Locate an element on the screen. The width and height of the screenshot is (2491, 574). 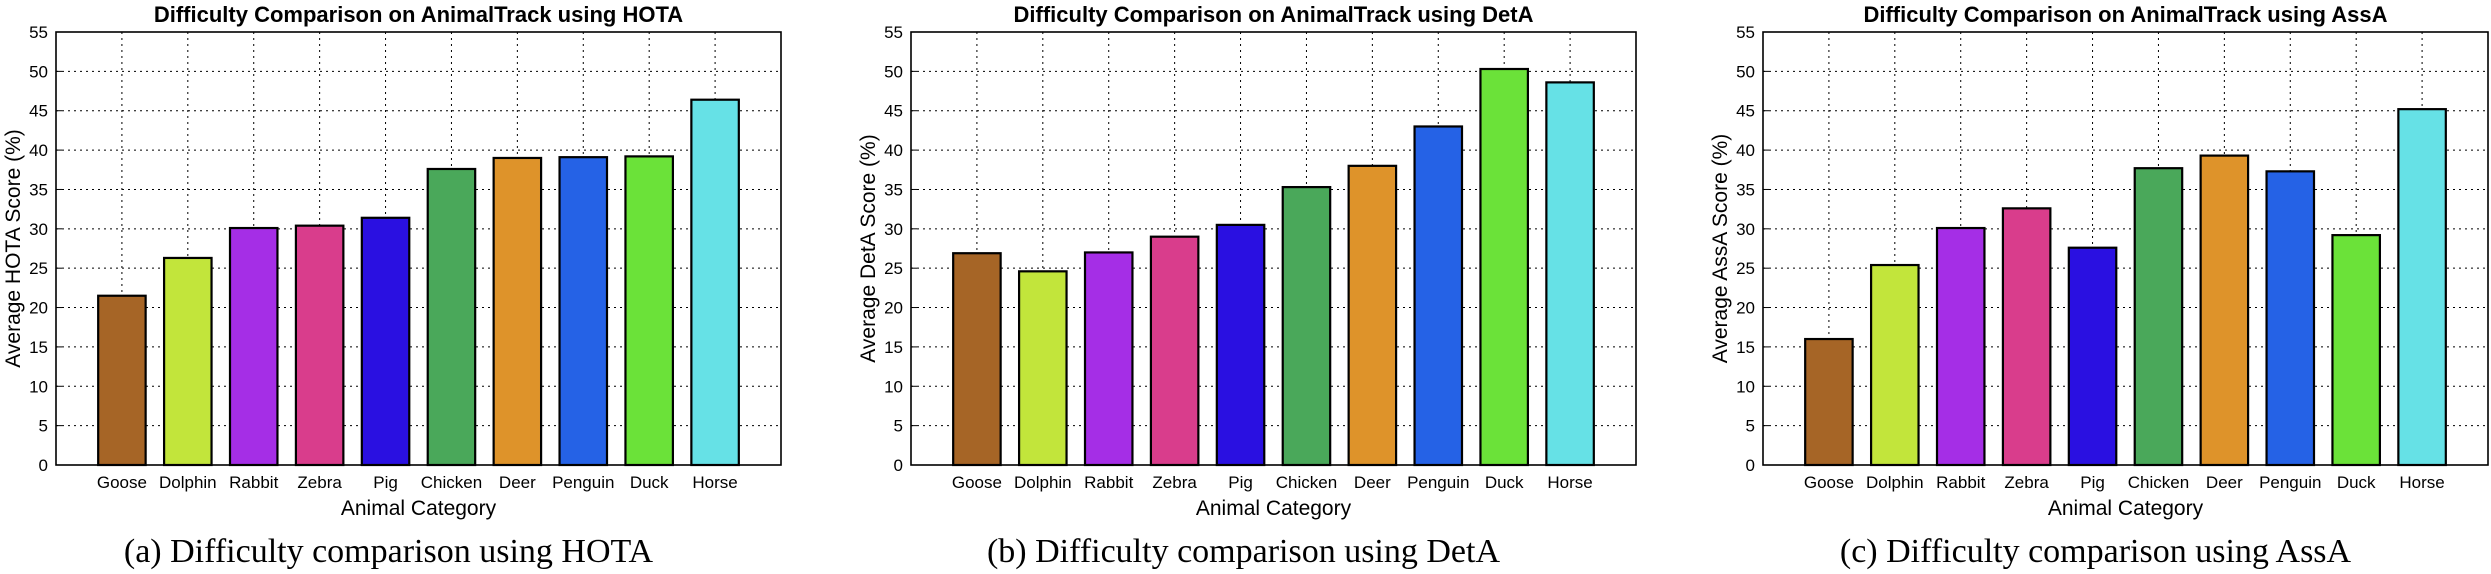
y-axis-label: Average AssA Score (%) is located at coordinates (1720, 249).